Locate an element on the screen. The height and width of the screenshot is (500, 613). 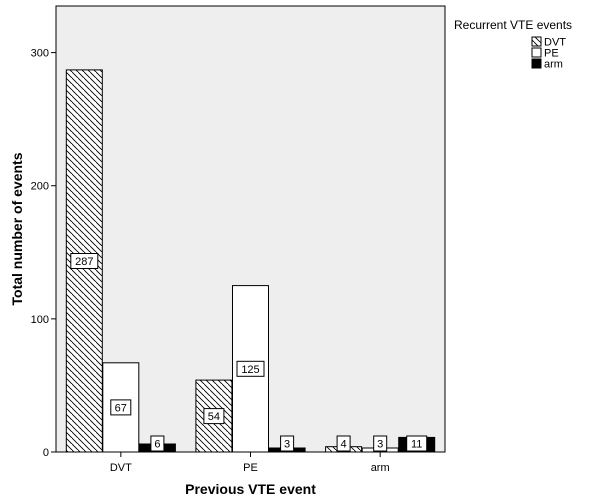
legend-label-pe: PE is located at coordinates (551, 54).